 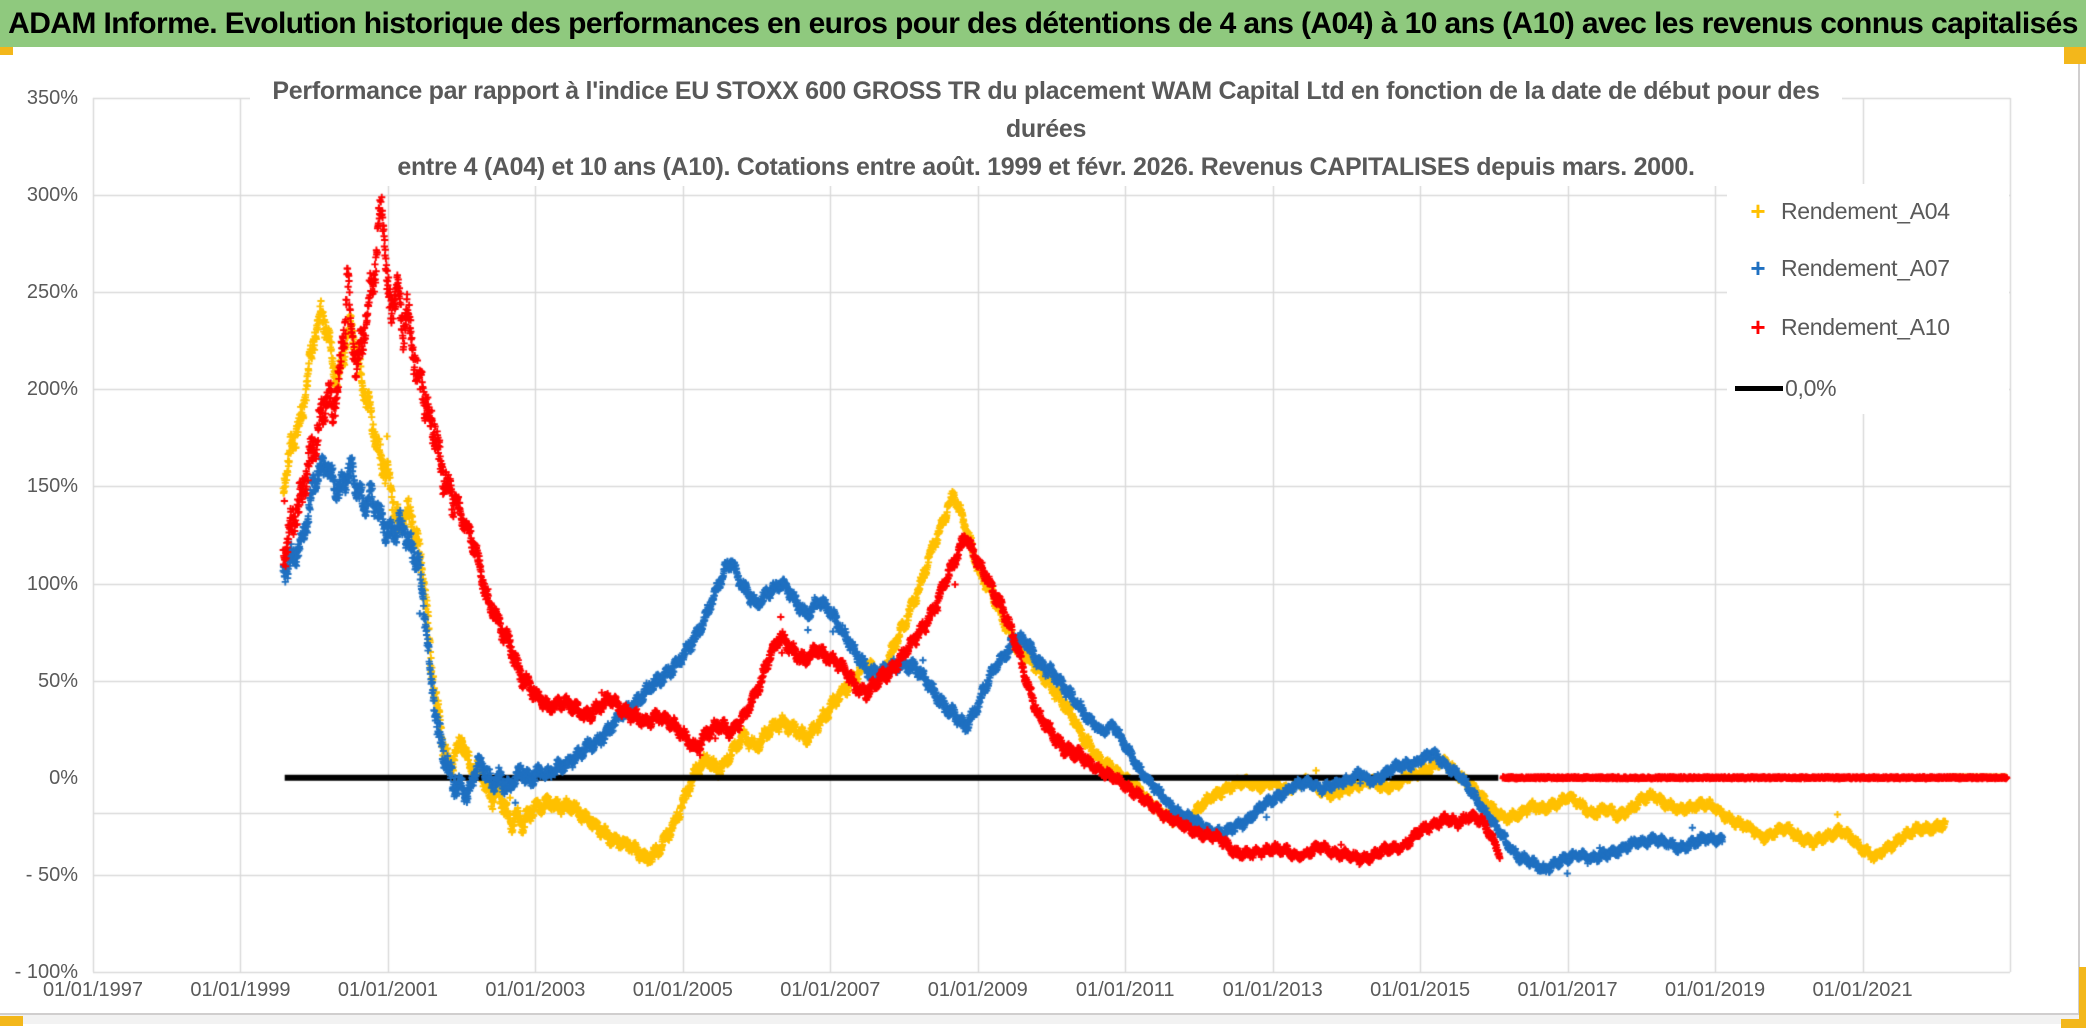 What do you see at coordinates (11, 1021) in the screenshot?
I see `gold-corner-bottom-left` at bounding box center [11, 1021].